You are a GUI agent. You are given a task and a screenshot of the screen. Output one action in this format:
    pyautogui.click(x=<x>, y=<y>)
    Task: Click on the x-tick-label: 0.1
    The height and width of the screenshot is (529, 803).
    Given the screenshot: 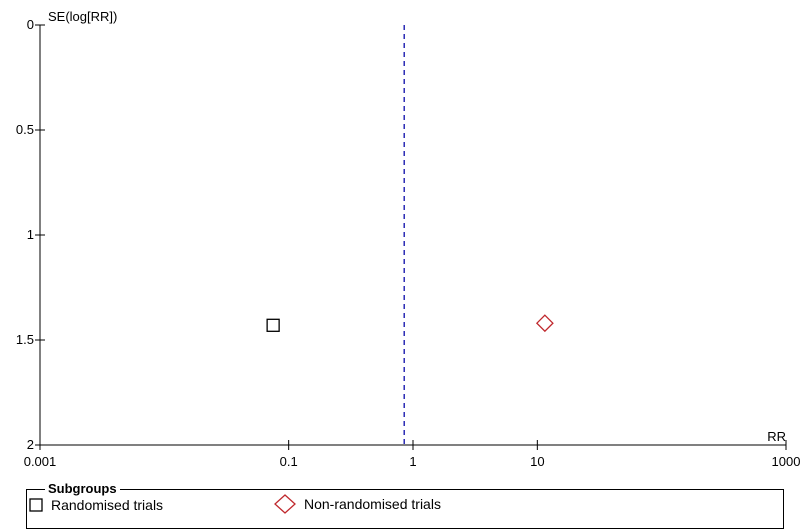 What is the action you would take?
    pyautogui.click(x=289, y=461)
    